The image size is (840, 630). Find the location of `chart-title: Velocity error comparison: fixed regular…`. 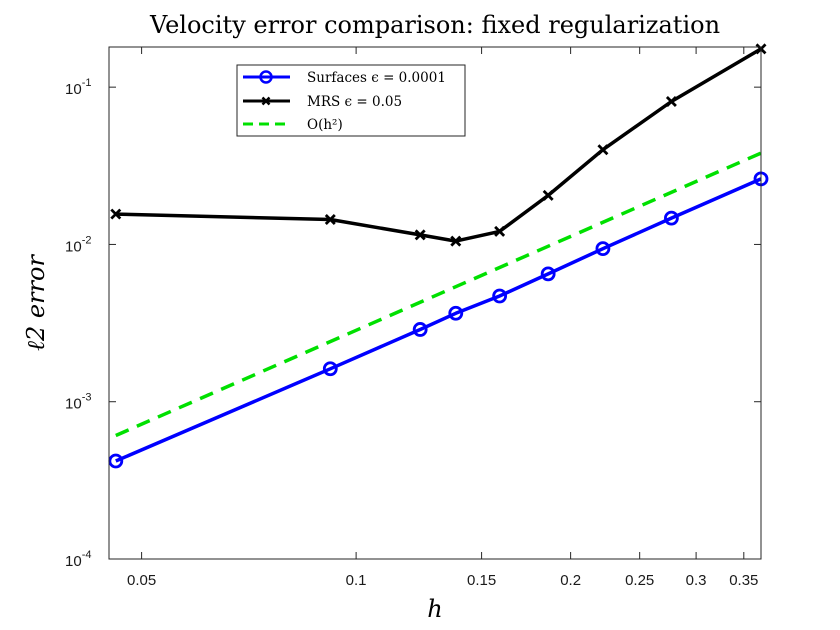

chart-title: Velocity error comparison: fixed regular… is located at coordinates (434, 25).